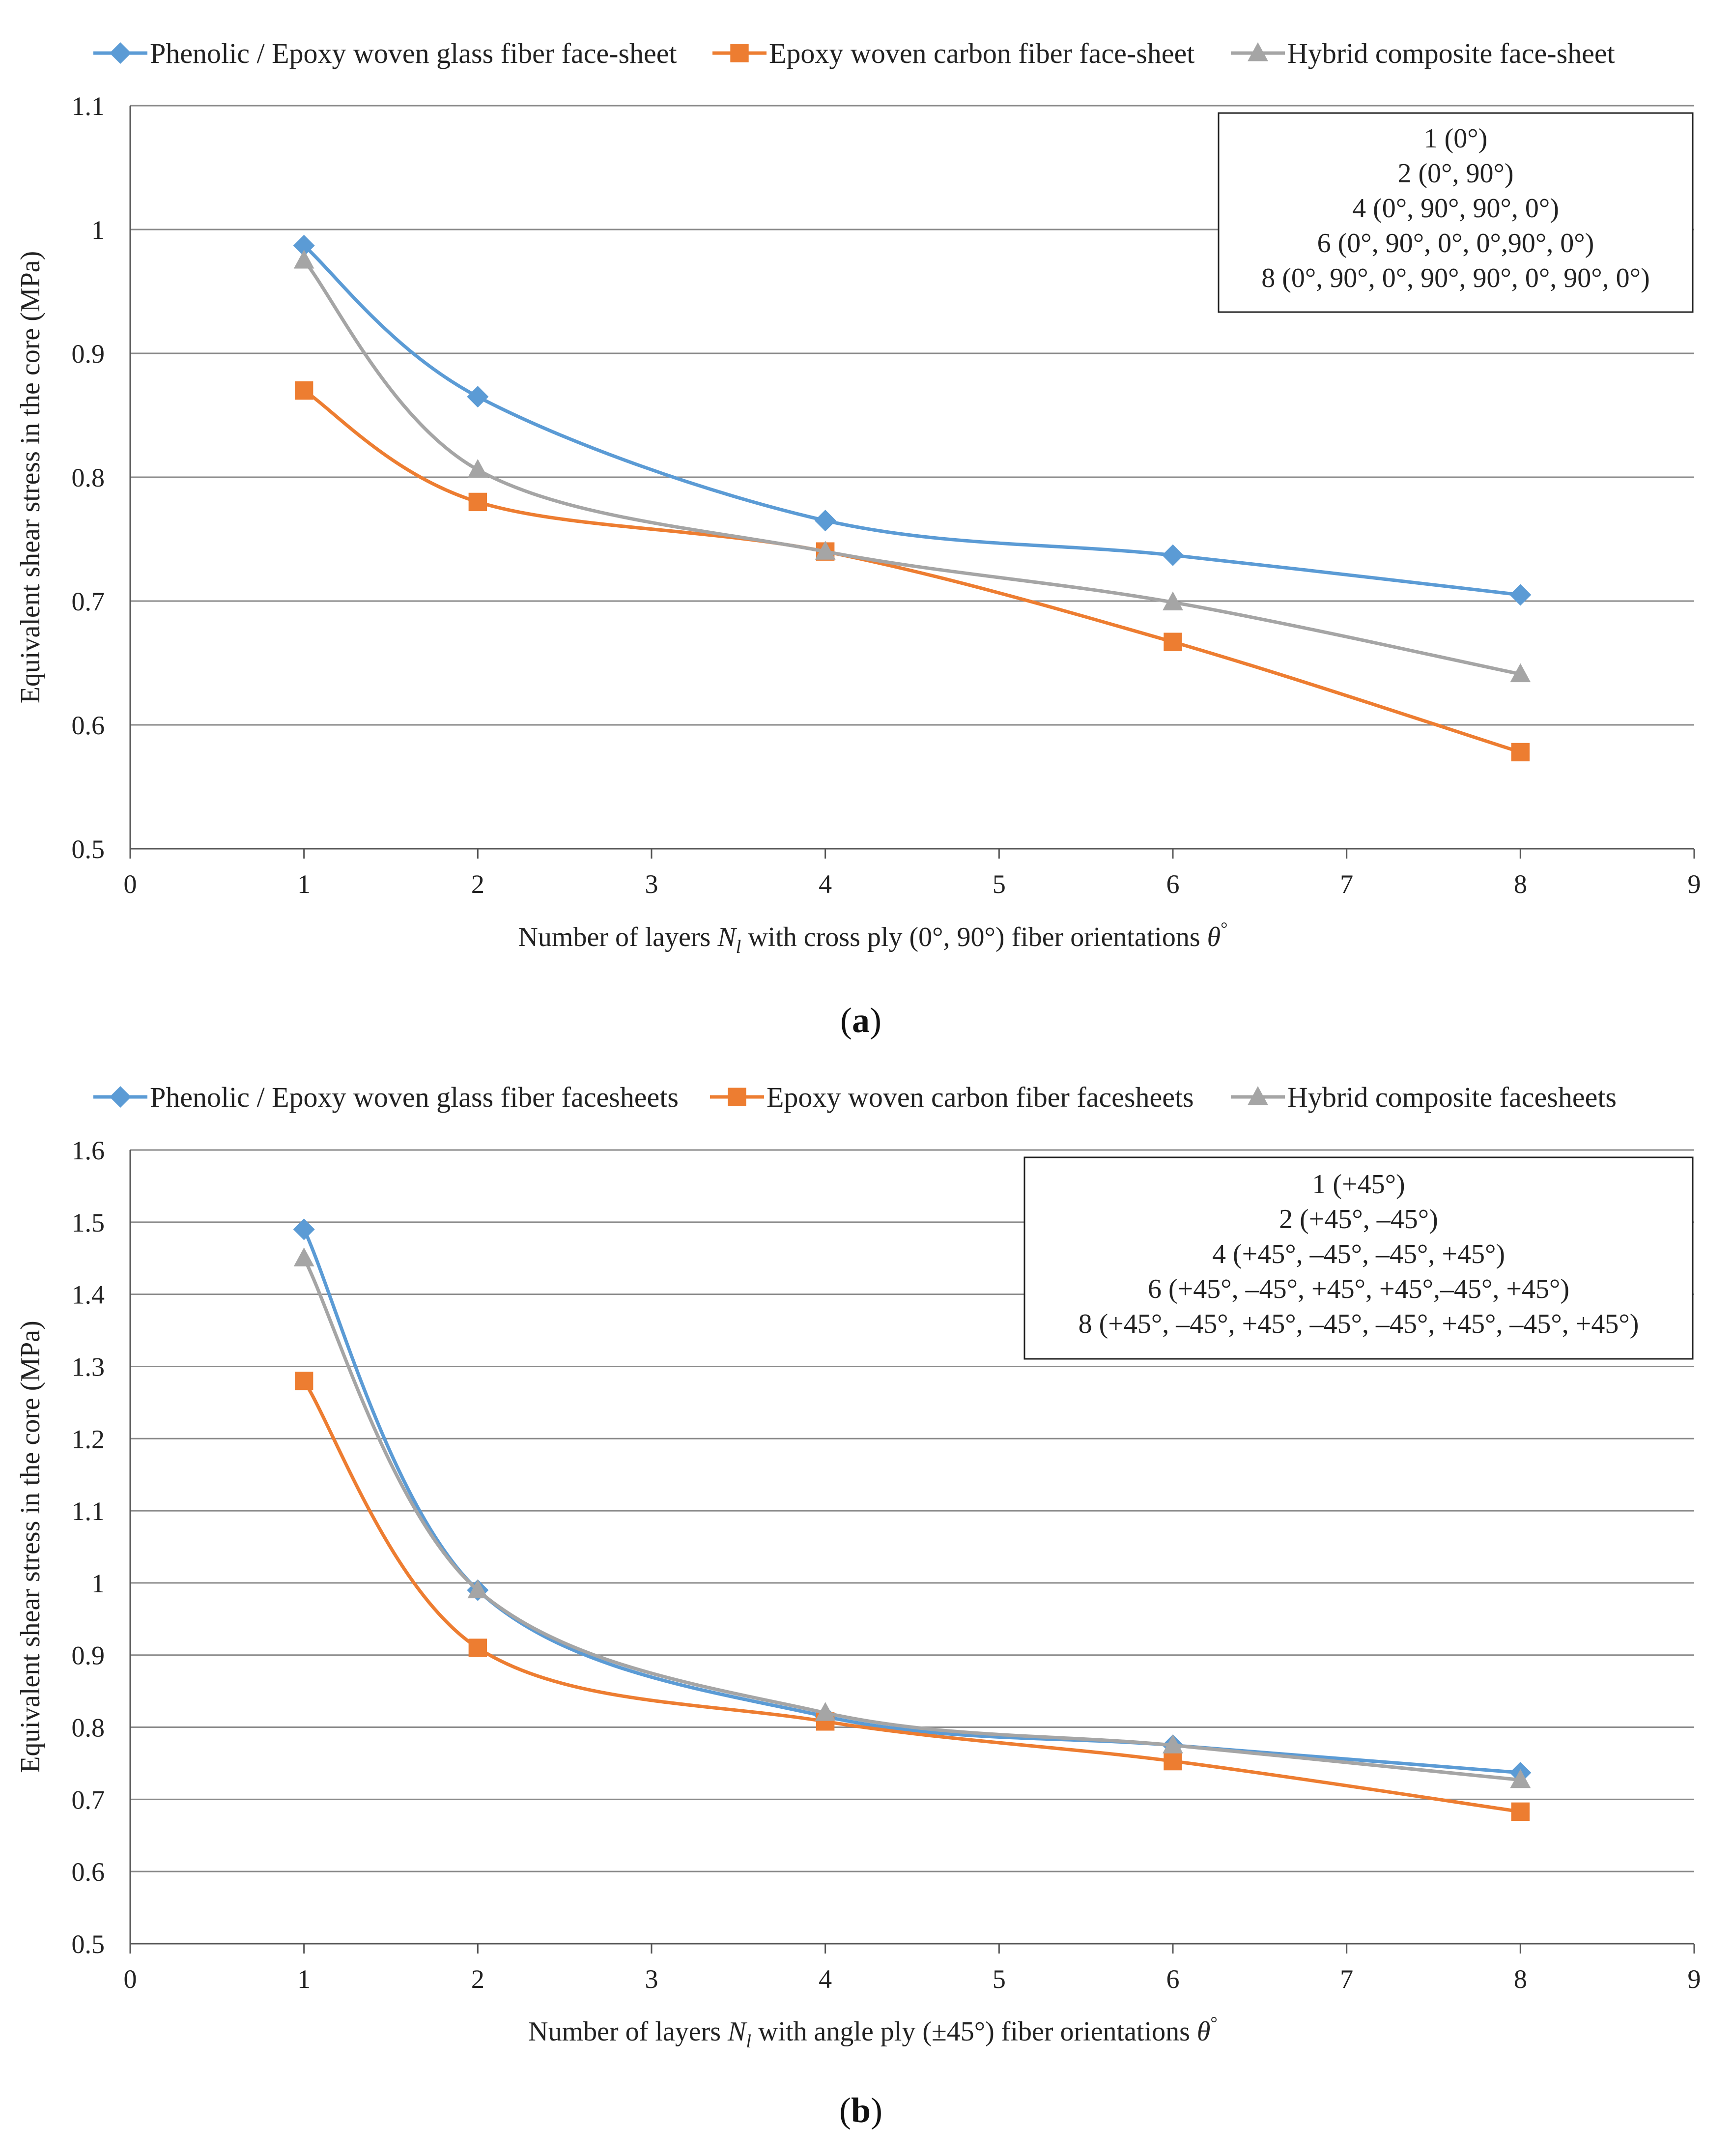  I want to click on annotation-line: 1 (0°), so click(1456, 138).